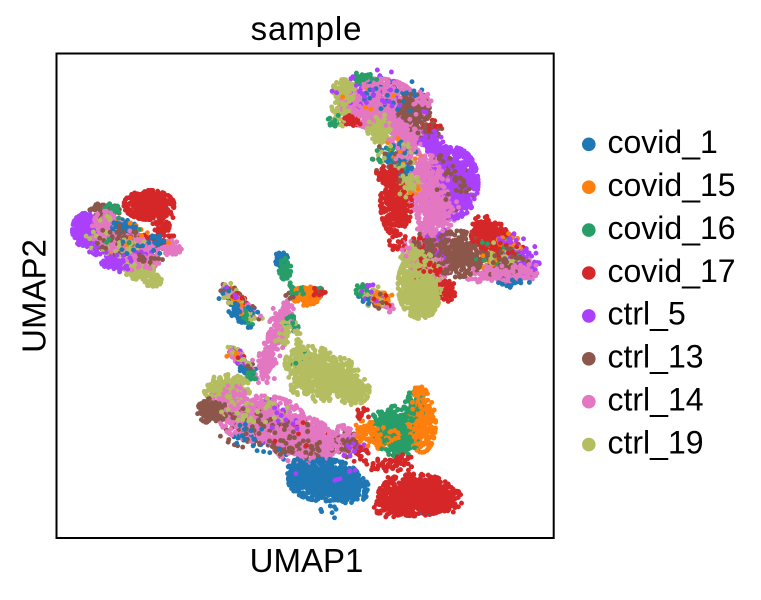  I want to click on svg-text: covid_15, so click(672, 185).